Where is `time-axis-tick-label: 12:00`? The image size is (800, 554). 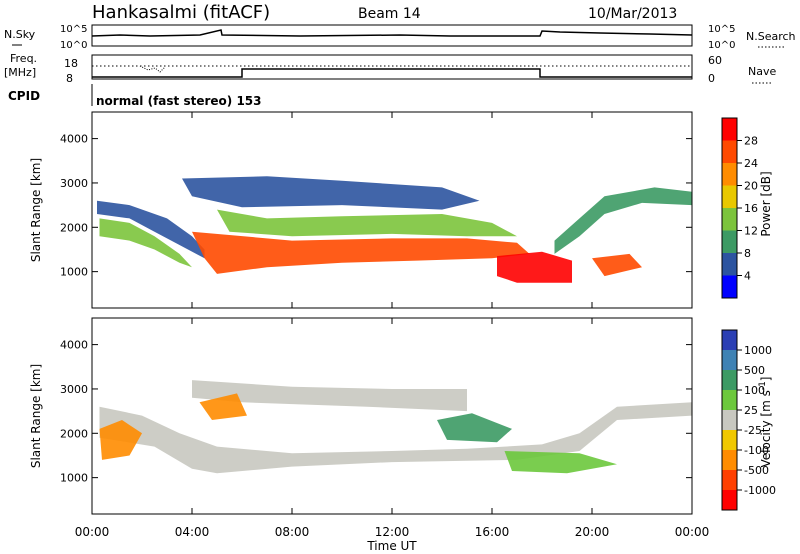 time-axis-tick-label: 12:00 is located at coordinates (392, 532).